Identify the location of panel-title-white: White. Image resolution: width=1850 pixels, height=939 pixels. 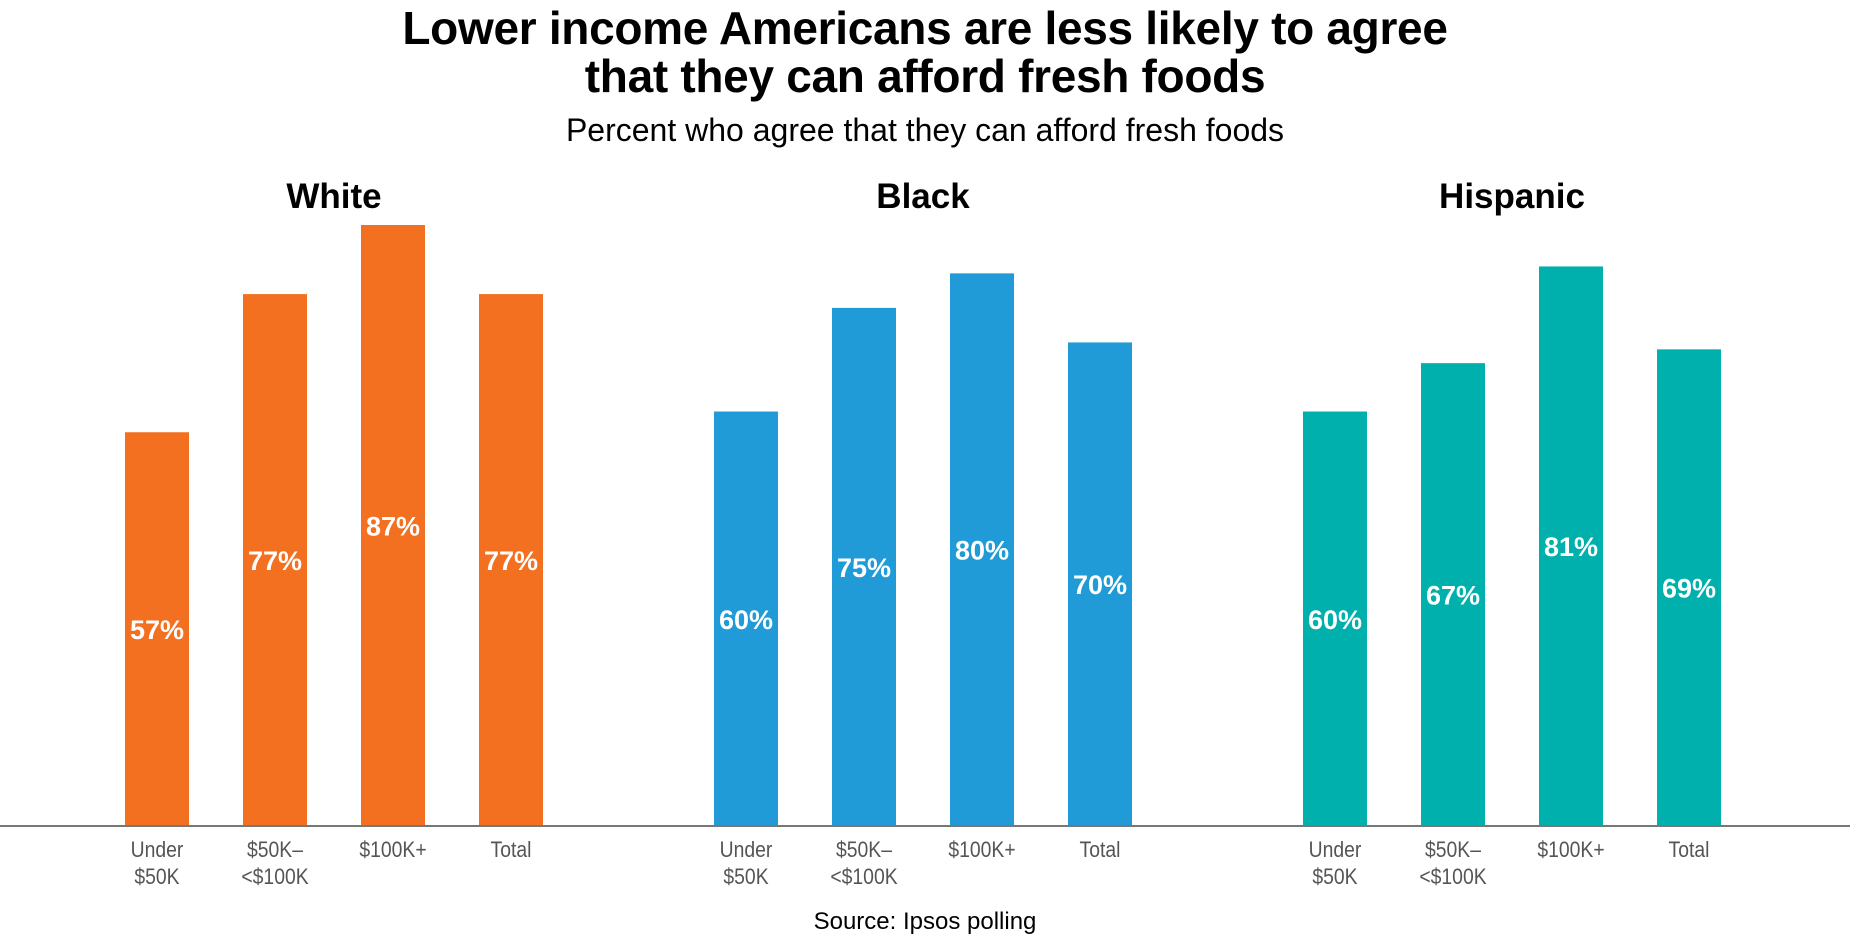
(333, 196).